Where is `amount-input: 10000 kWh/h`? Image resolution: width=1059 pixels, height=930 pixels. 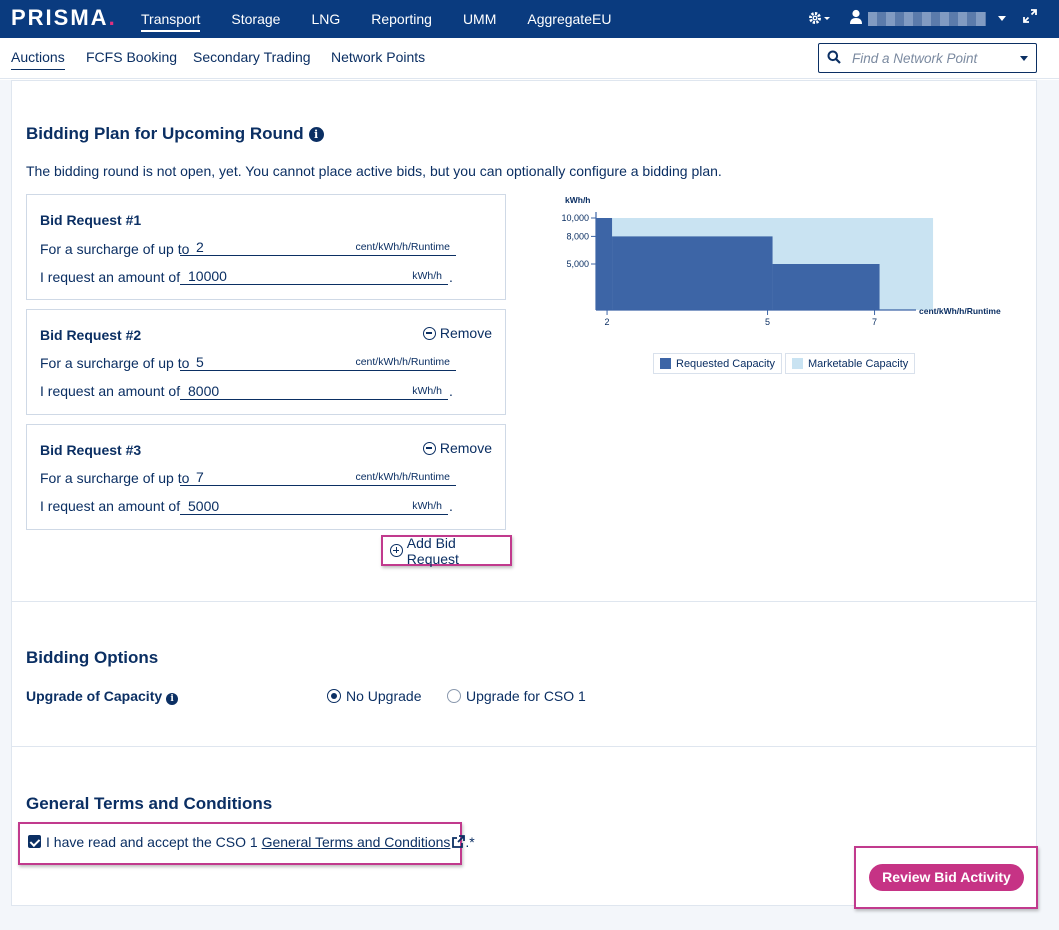
amount-input: 10000 kWh/h is located at coordinates (314, 276).